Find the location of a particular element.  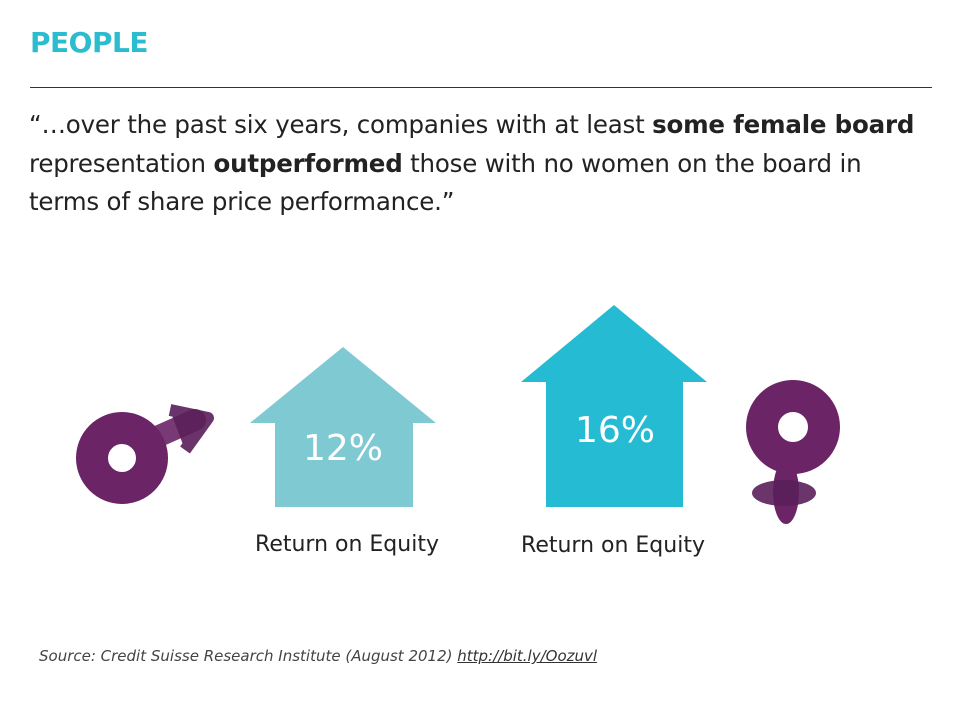

male-roe-label: Return on Equity is located at coordinates (347, 544).